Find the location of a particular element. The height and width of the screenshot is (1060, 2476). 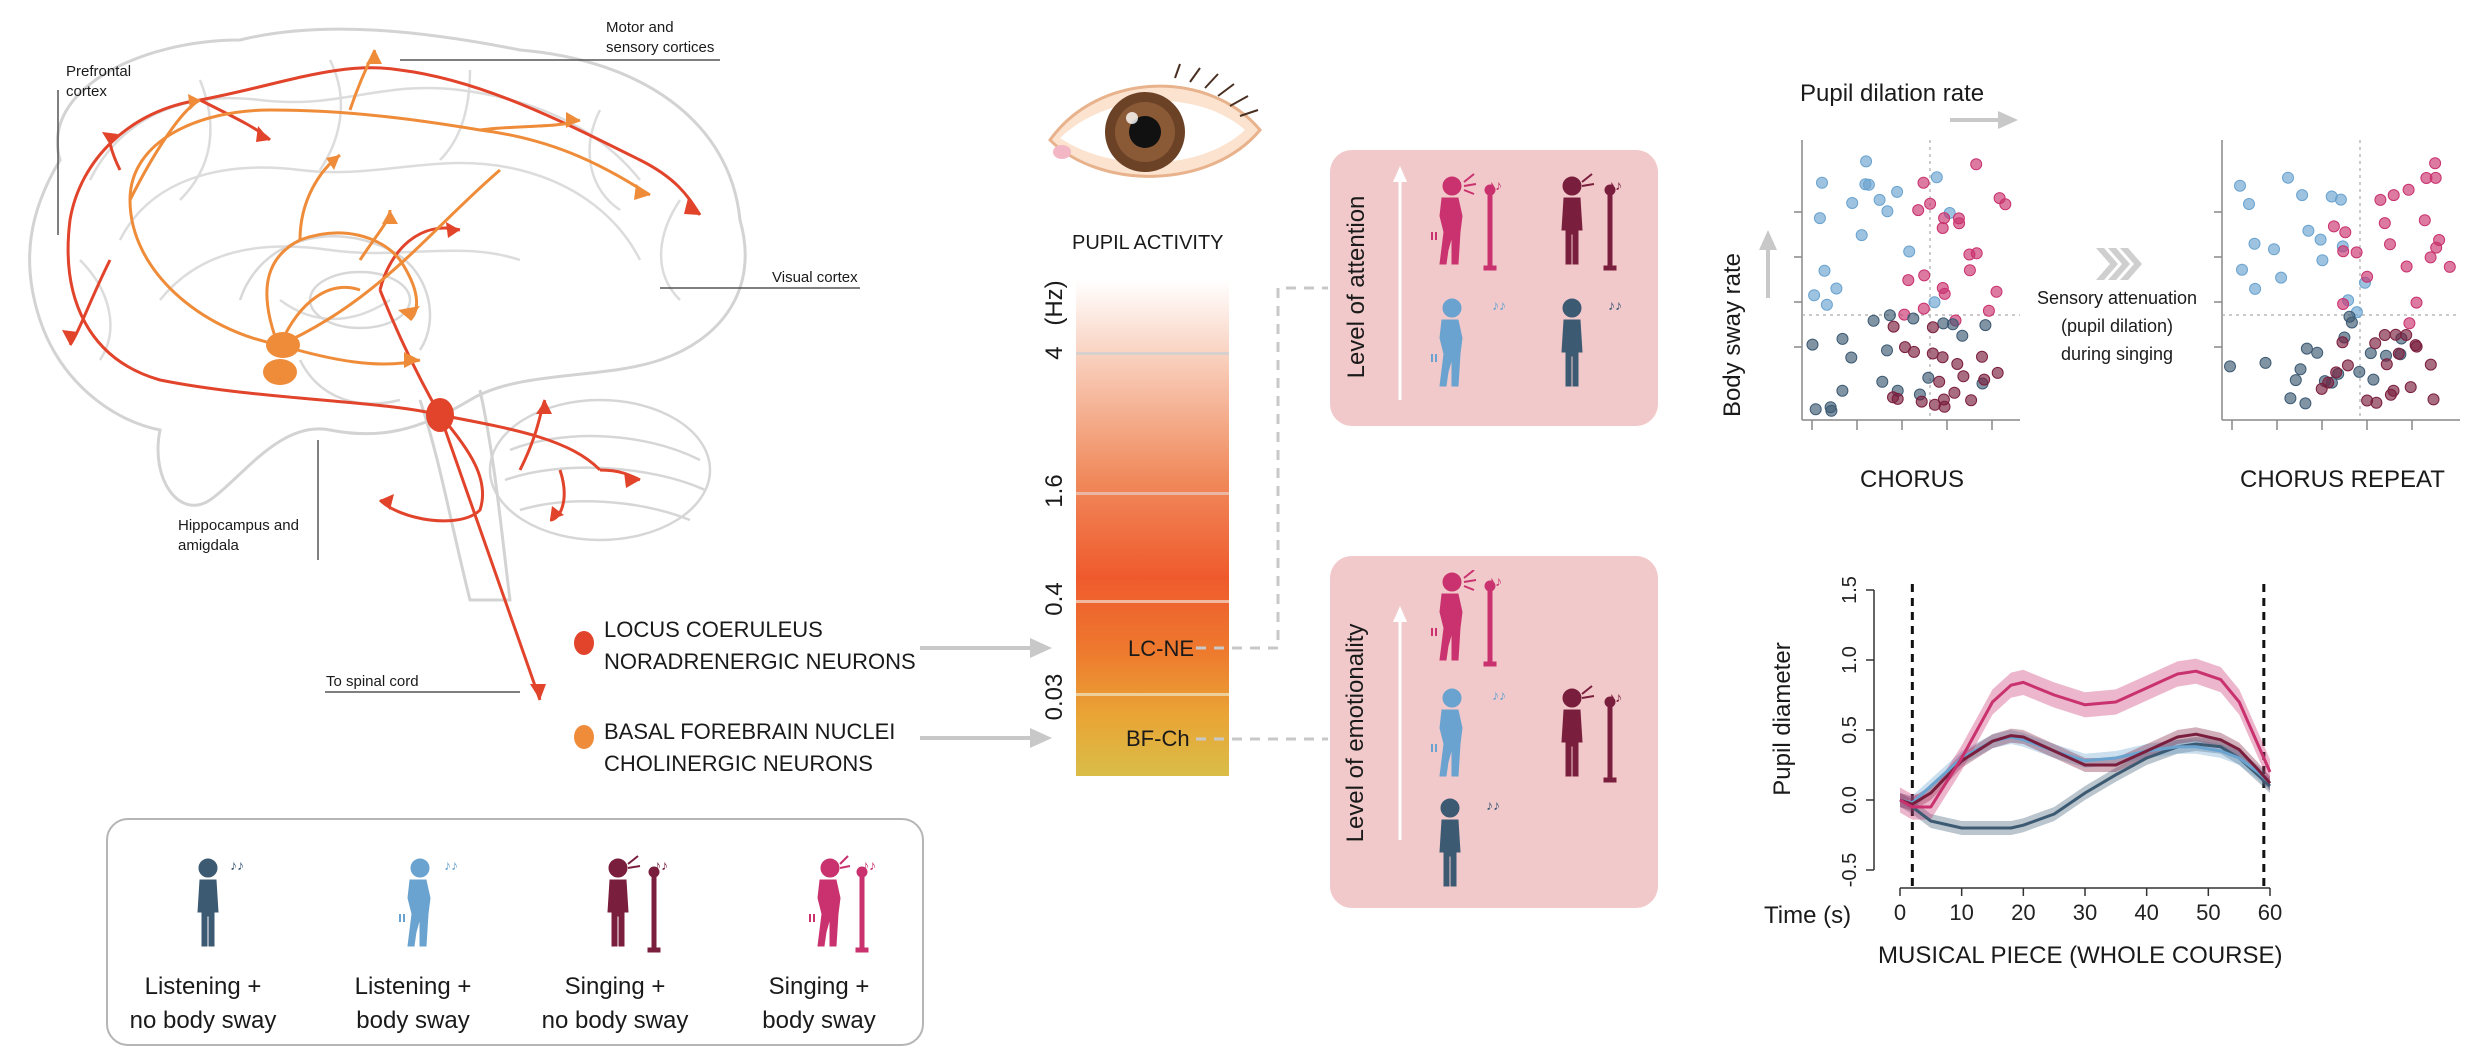

chevrons-icon is located at coordinates (2119, 264).